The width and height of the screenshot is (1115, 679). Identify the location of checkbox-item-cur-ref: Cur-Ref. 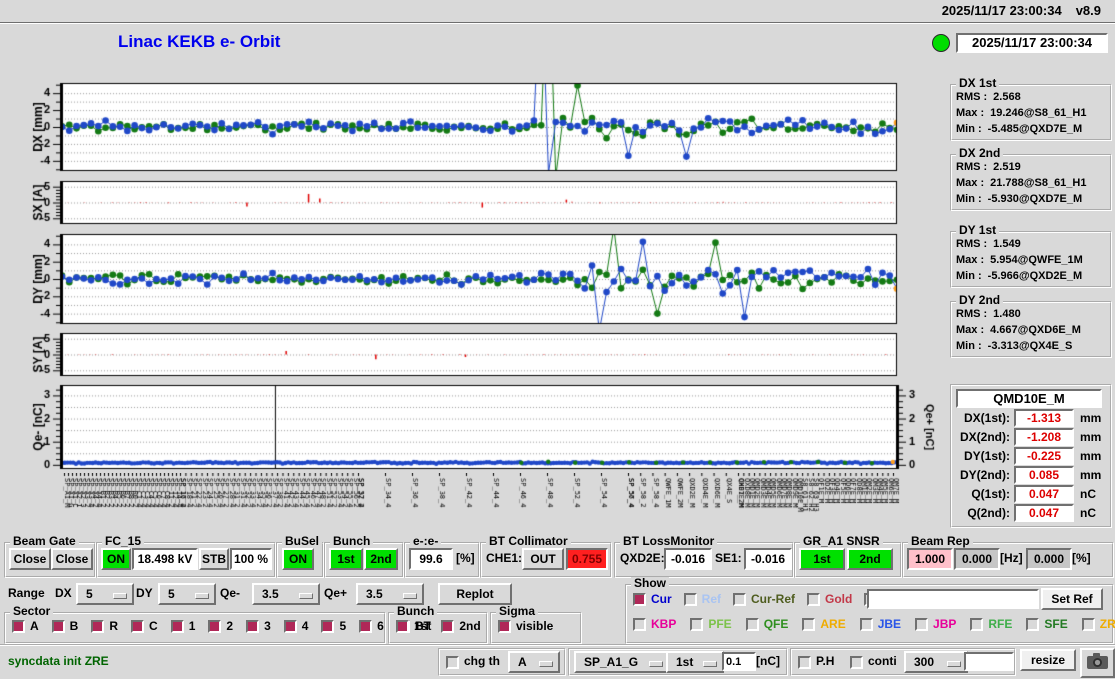
(764, 599).